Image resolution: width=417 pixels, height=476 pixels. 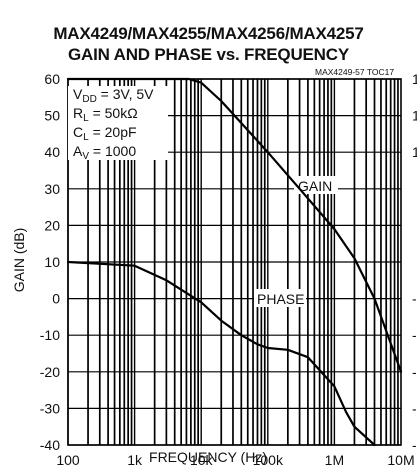 What do you see at coordinates (56, 299) in the screenshot?
I see `y-tick-label: 0` at bounding box center [56, 299].